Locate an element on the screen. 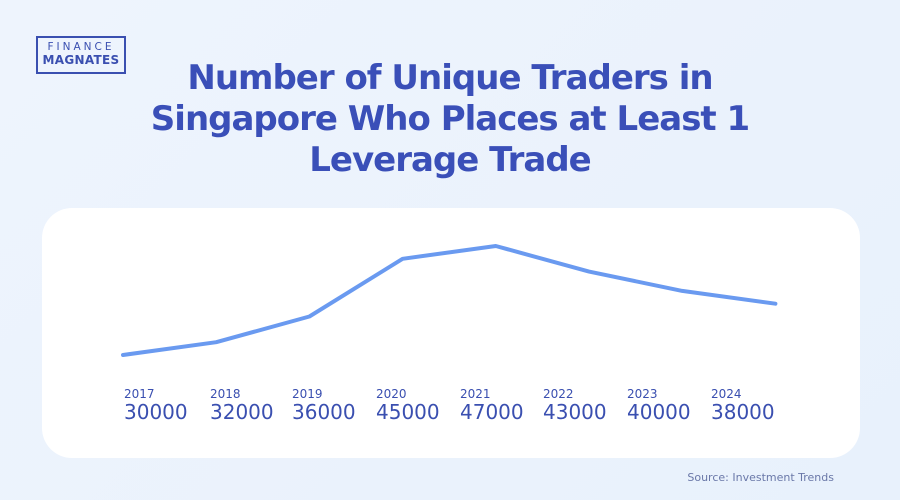 The image size is (900, 500). data-label: 2017 30000 is located at coordinates (156, 405).